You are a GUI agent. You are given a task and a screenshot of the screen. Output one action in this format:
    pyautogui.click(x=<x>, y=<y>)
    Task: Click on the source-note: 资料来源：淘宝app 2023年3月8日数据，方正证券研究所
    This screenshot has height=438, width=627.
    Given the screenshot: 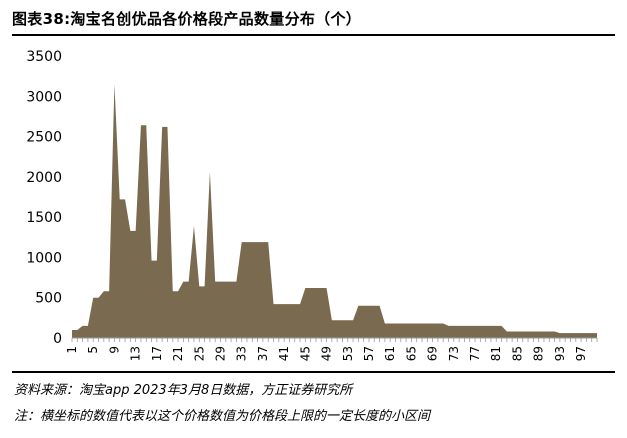 What is the action you would take?
    pyautogui.click(x=183, y=390)
    